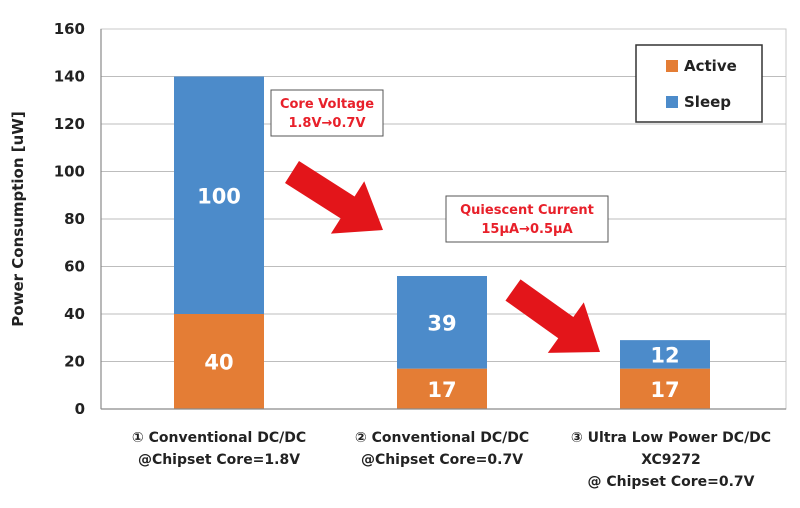 Image resolution: width=800 pixels, height=508 pixels. What do you see at coordinates (327, 104) in the screenshot?
I see `annotation-text: Core Voltage` at bounding box center [327, 104].